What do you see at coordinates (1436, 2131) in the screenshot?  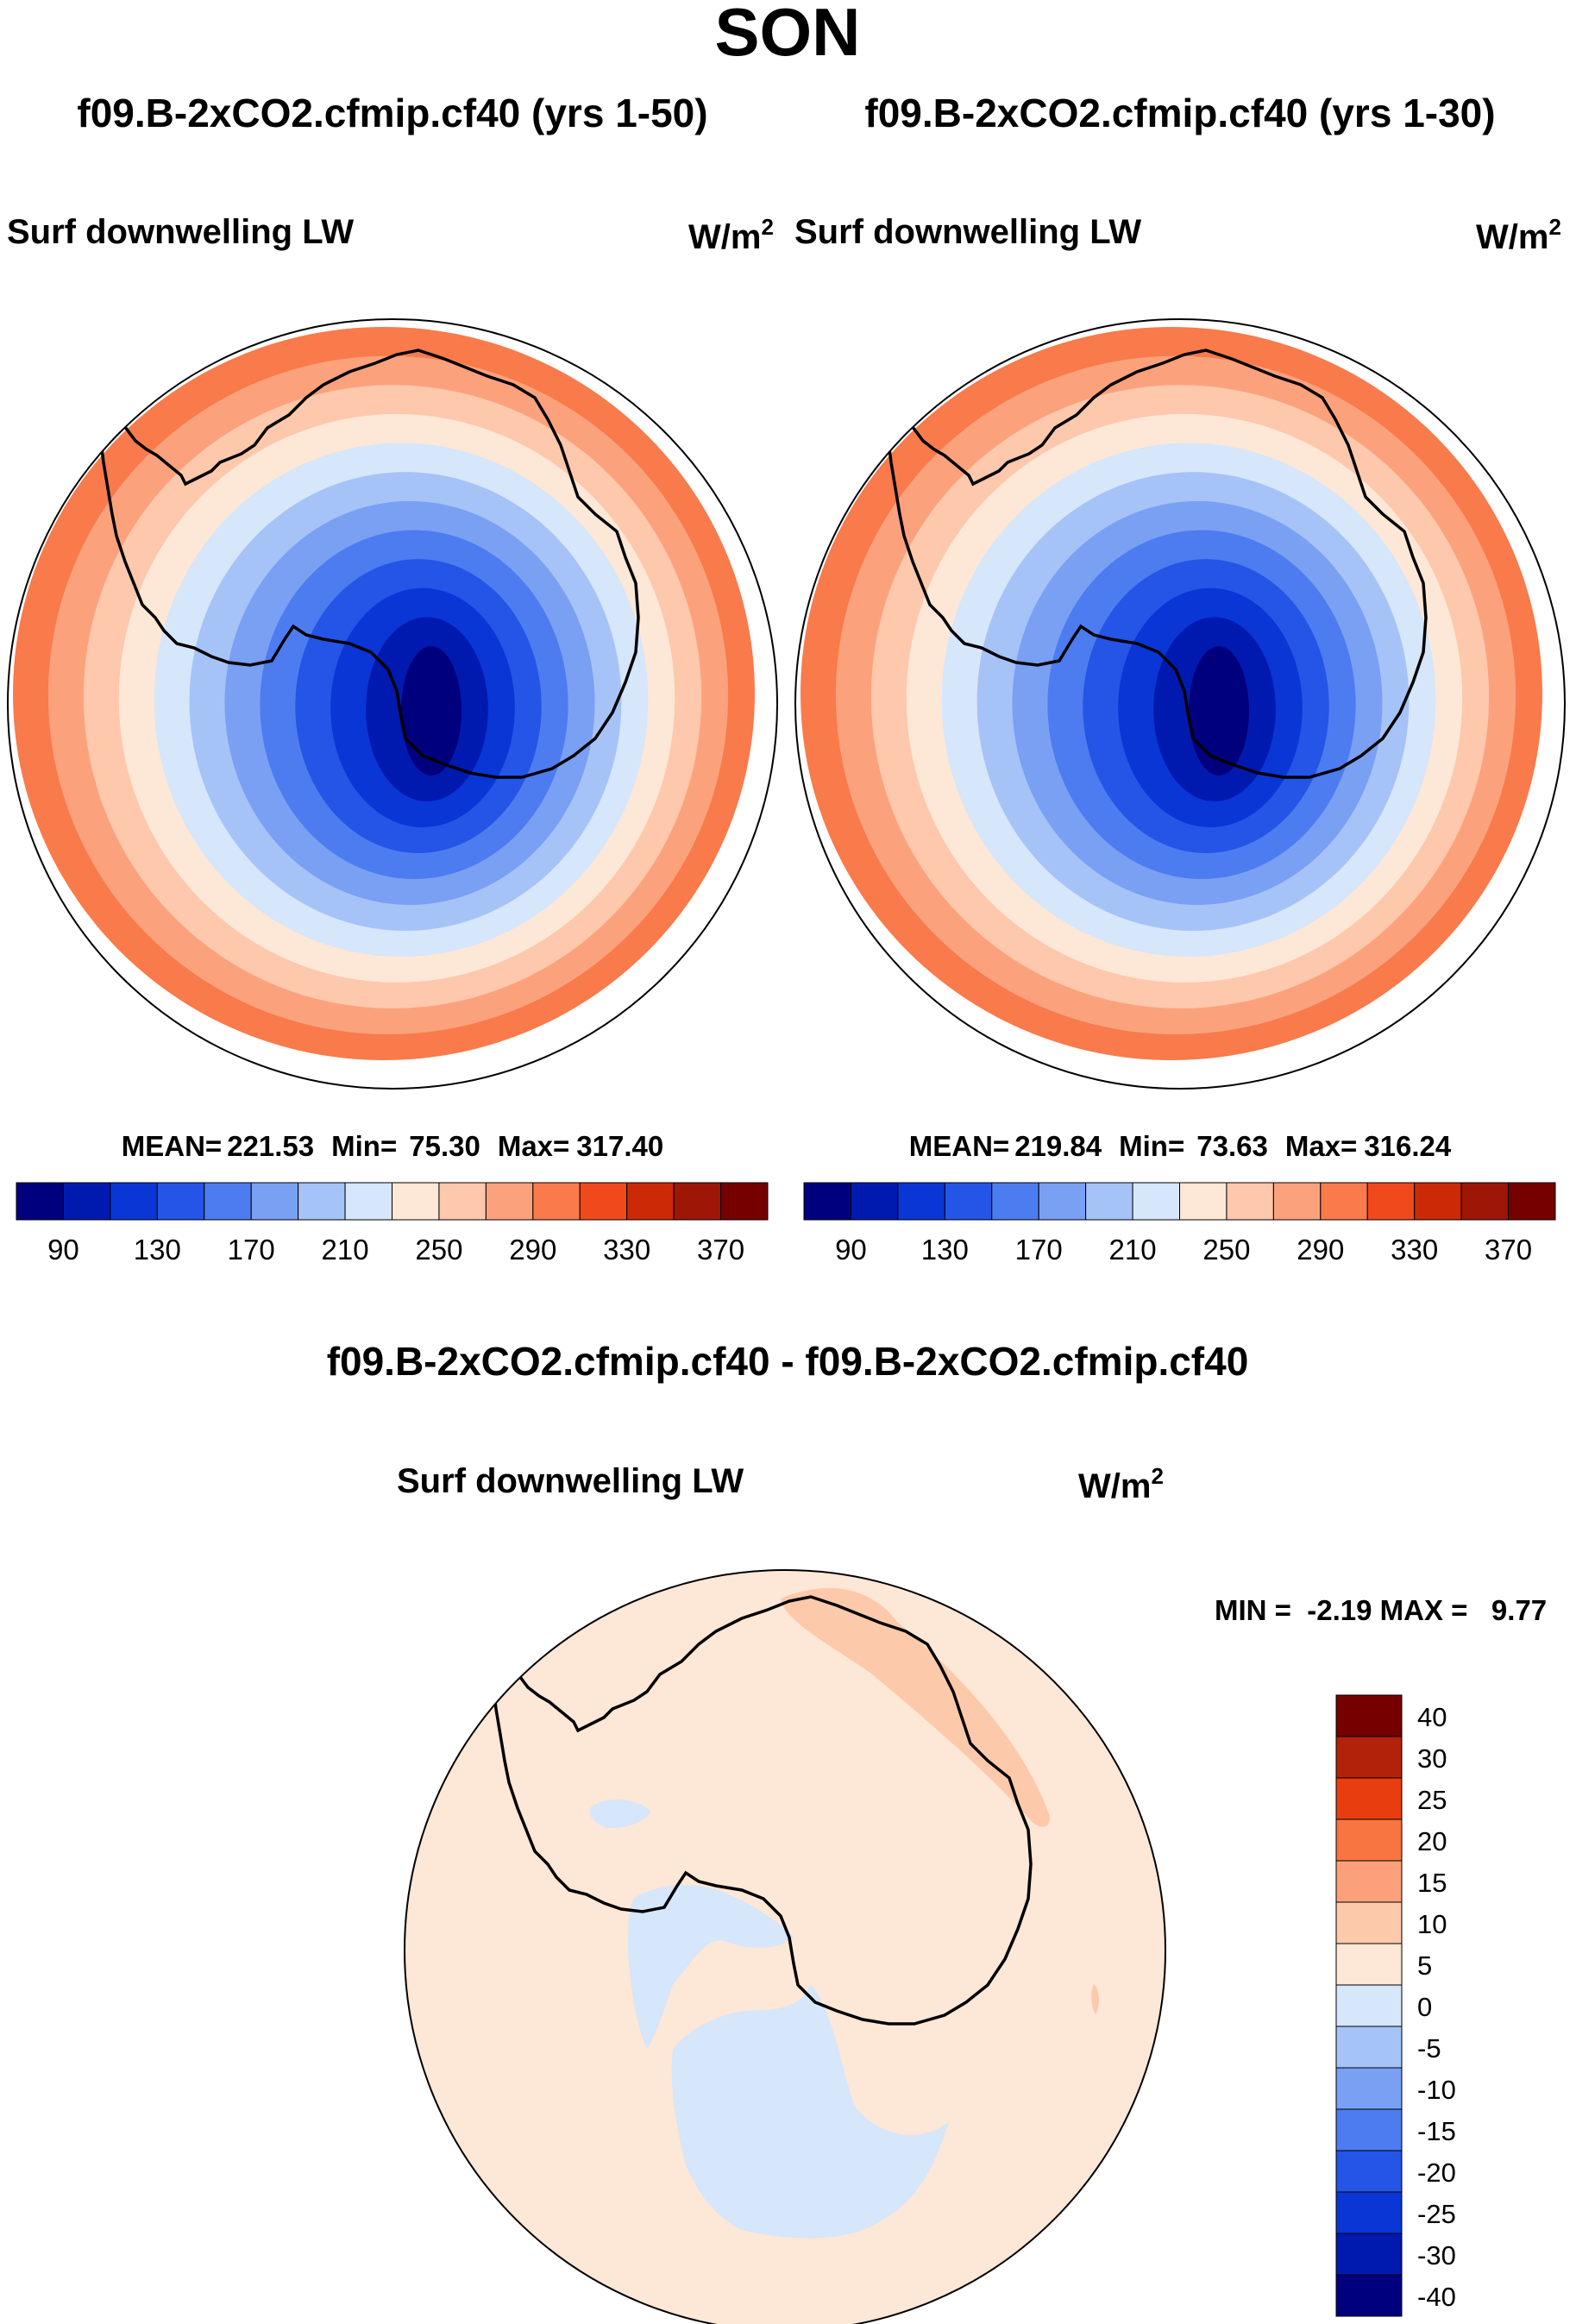 I see `colorbar-tick-label: -15` at bounding box center [1436, 2131].